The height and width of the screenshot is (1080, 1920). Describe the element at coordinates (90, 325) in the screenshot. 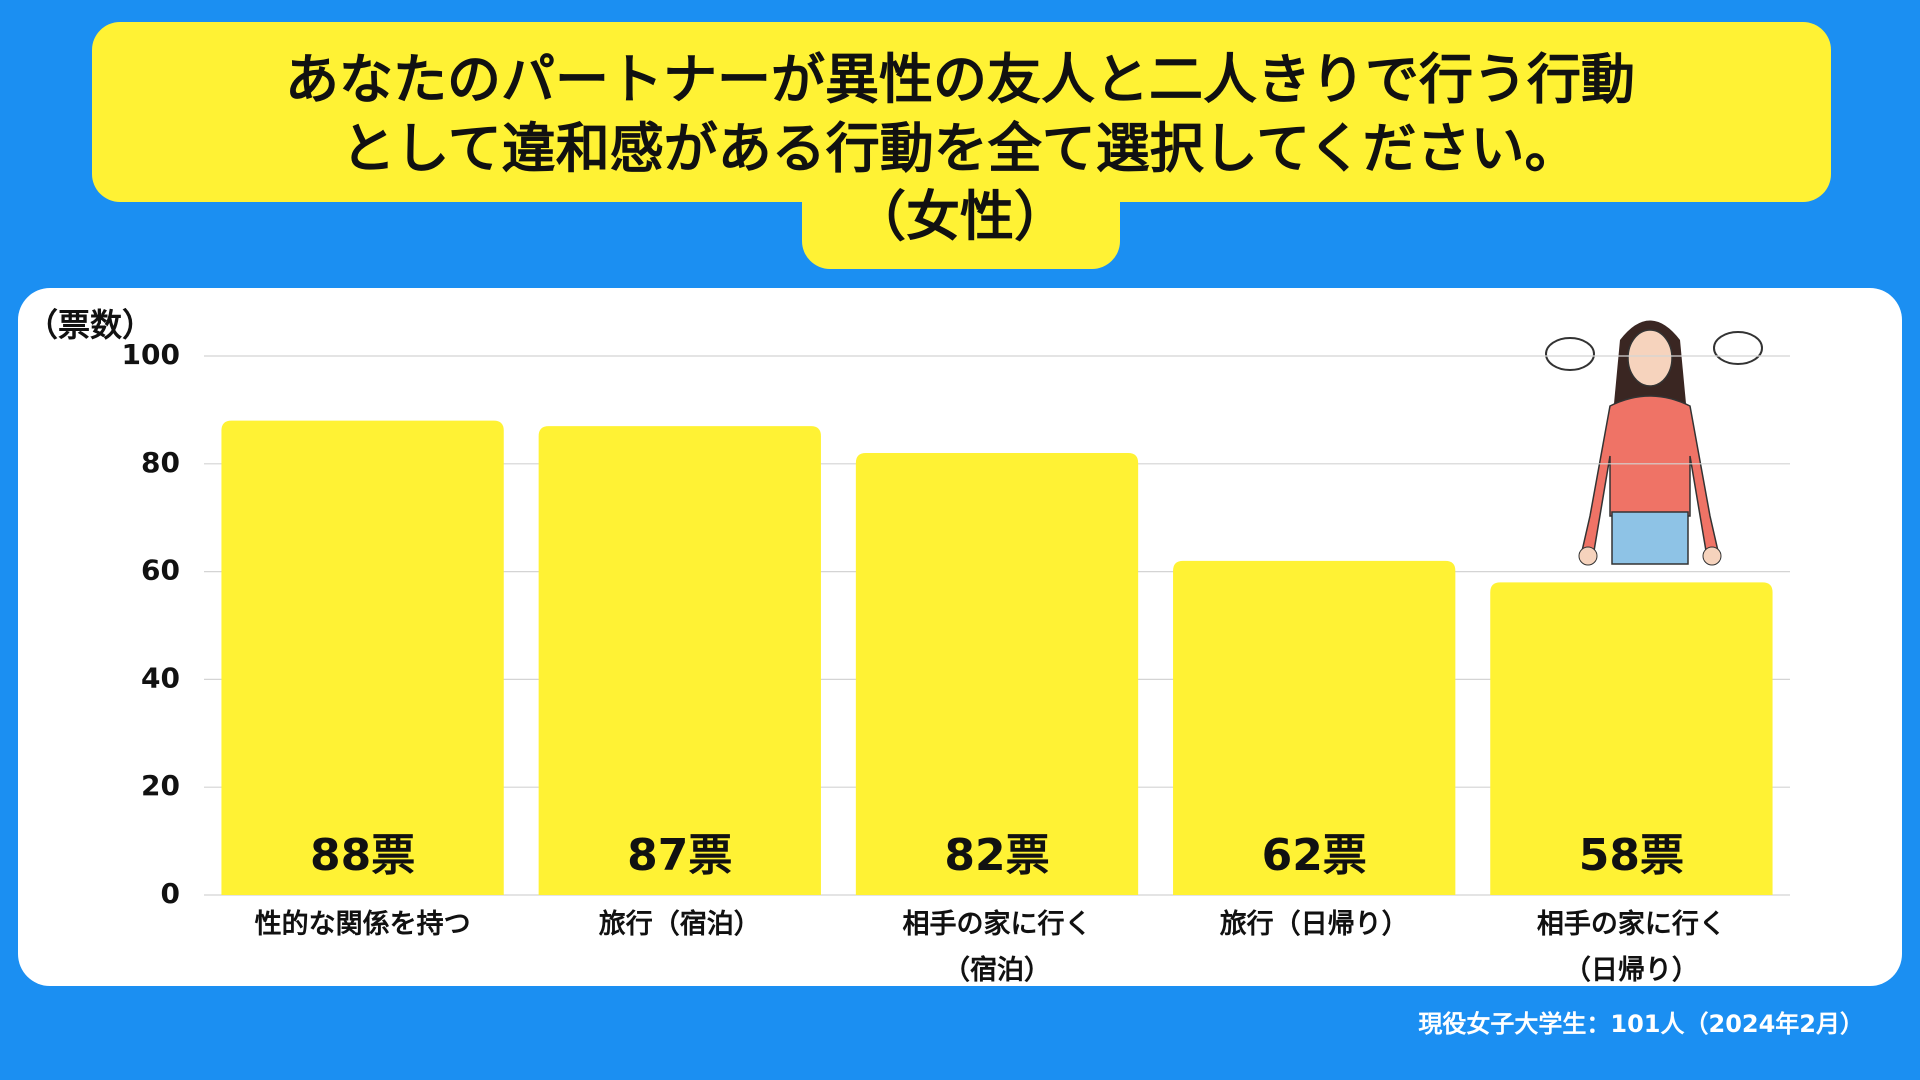

I see `y-axis-label: （票数）` at that location.